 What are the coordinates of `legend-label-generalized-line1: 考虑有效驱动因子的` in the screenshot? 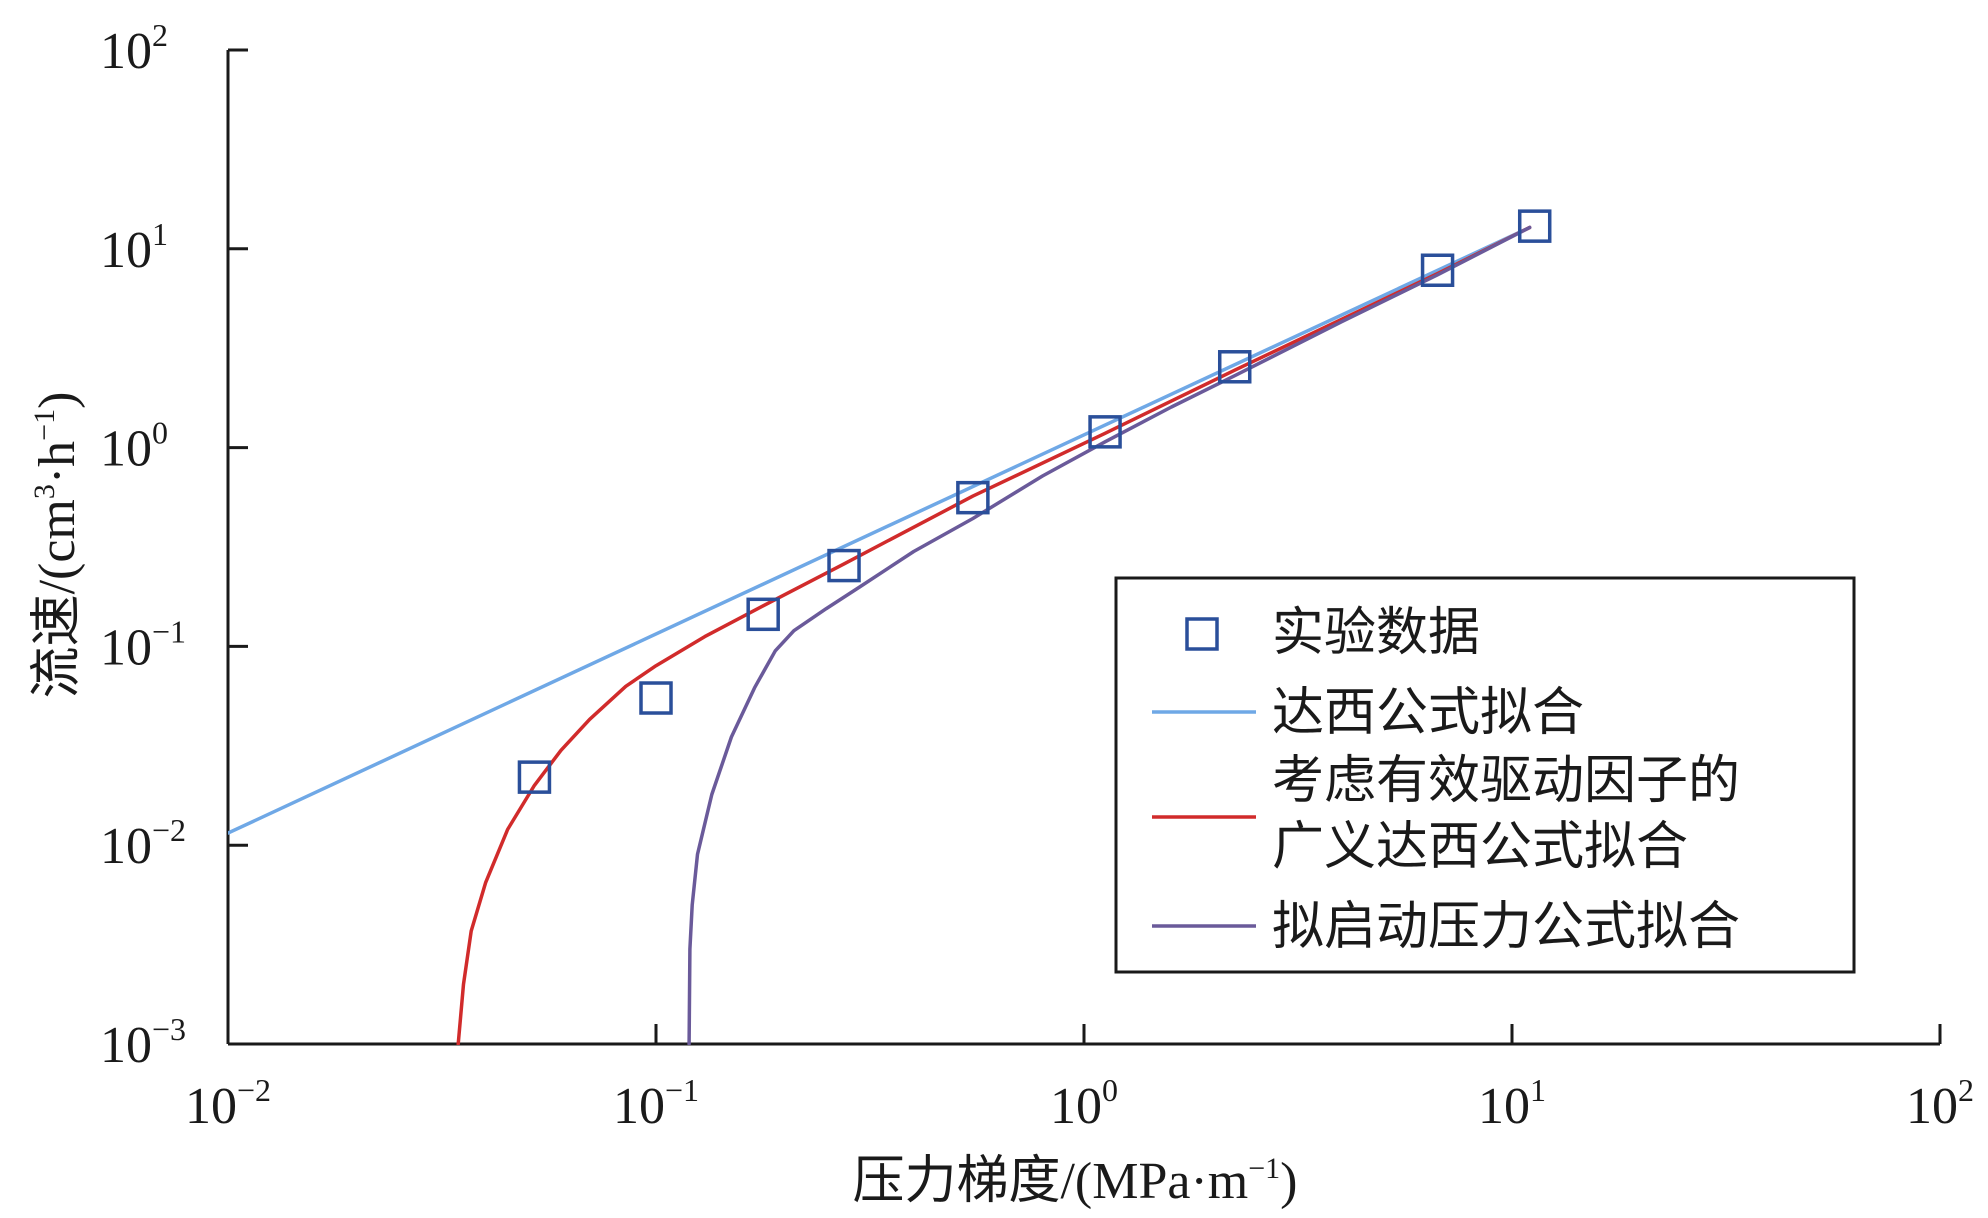 It's located at (1506, 781).